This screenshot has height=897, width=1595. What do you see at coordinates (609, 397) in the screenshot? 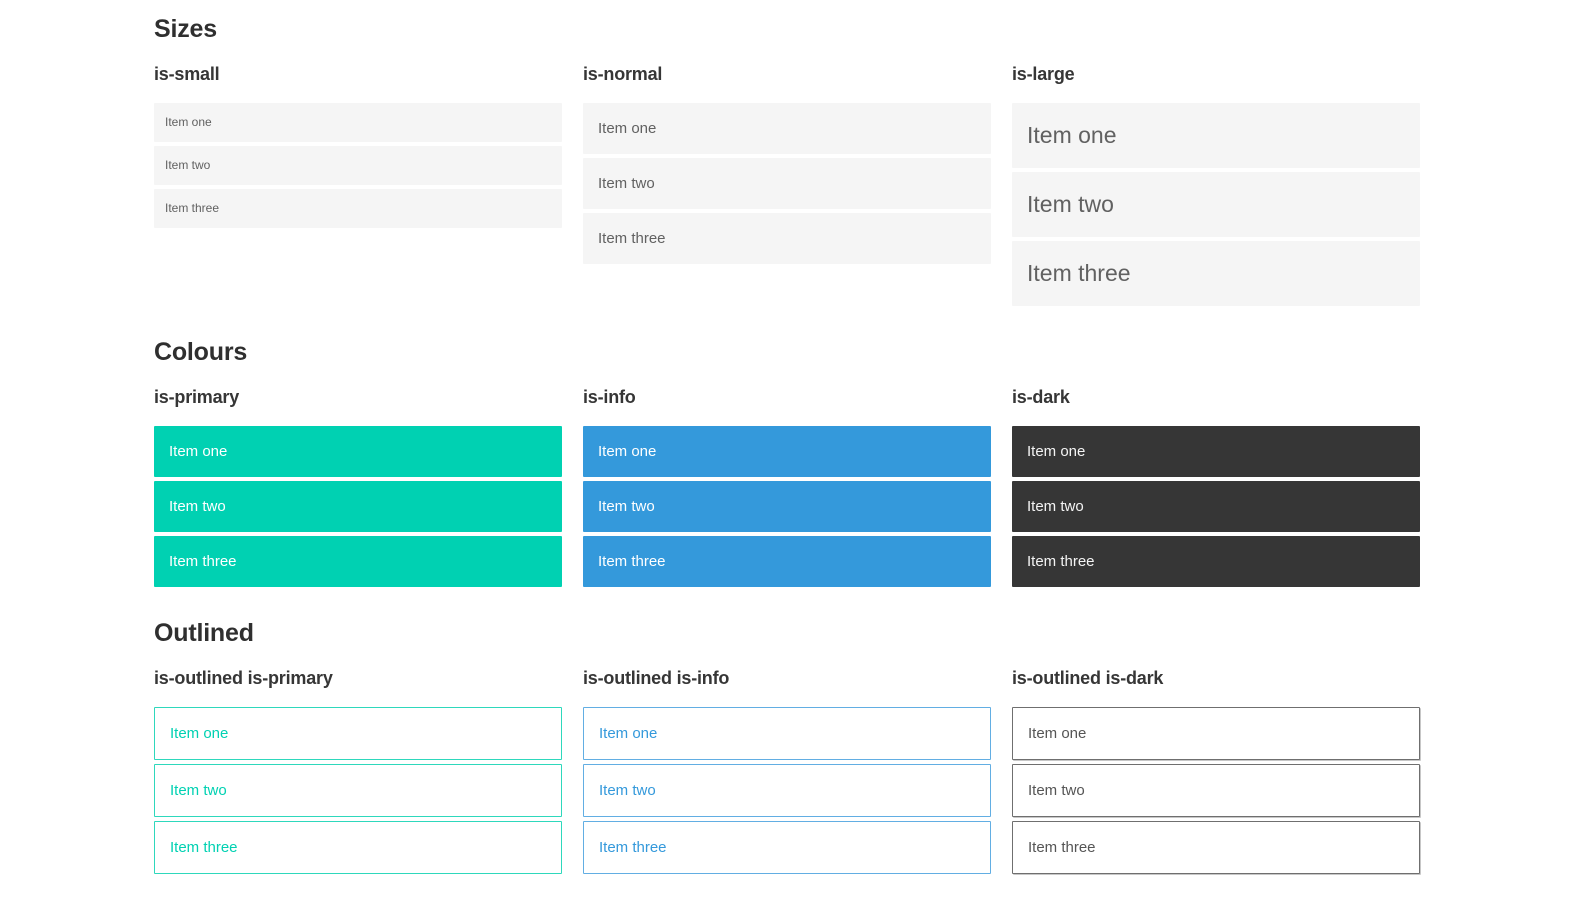
I see `group-heading-is-info: is-info` at bounding box center [609, 397].